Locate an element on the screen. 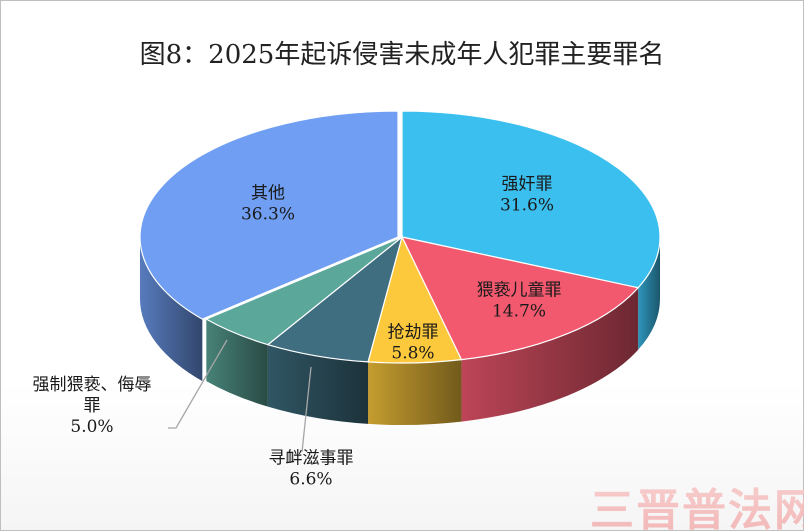 The image size is (804, 531). data-label-3-line-1: 6.6% is located at coordinates (310, 480).